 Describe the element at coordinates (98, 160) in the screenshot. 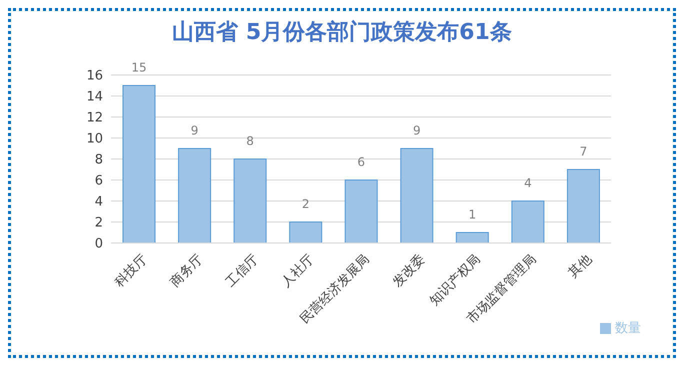

I see `y-tick-label: 8` at that location.